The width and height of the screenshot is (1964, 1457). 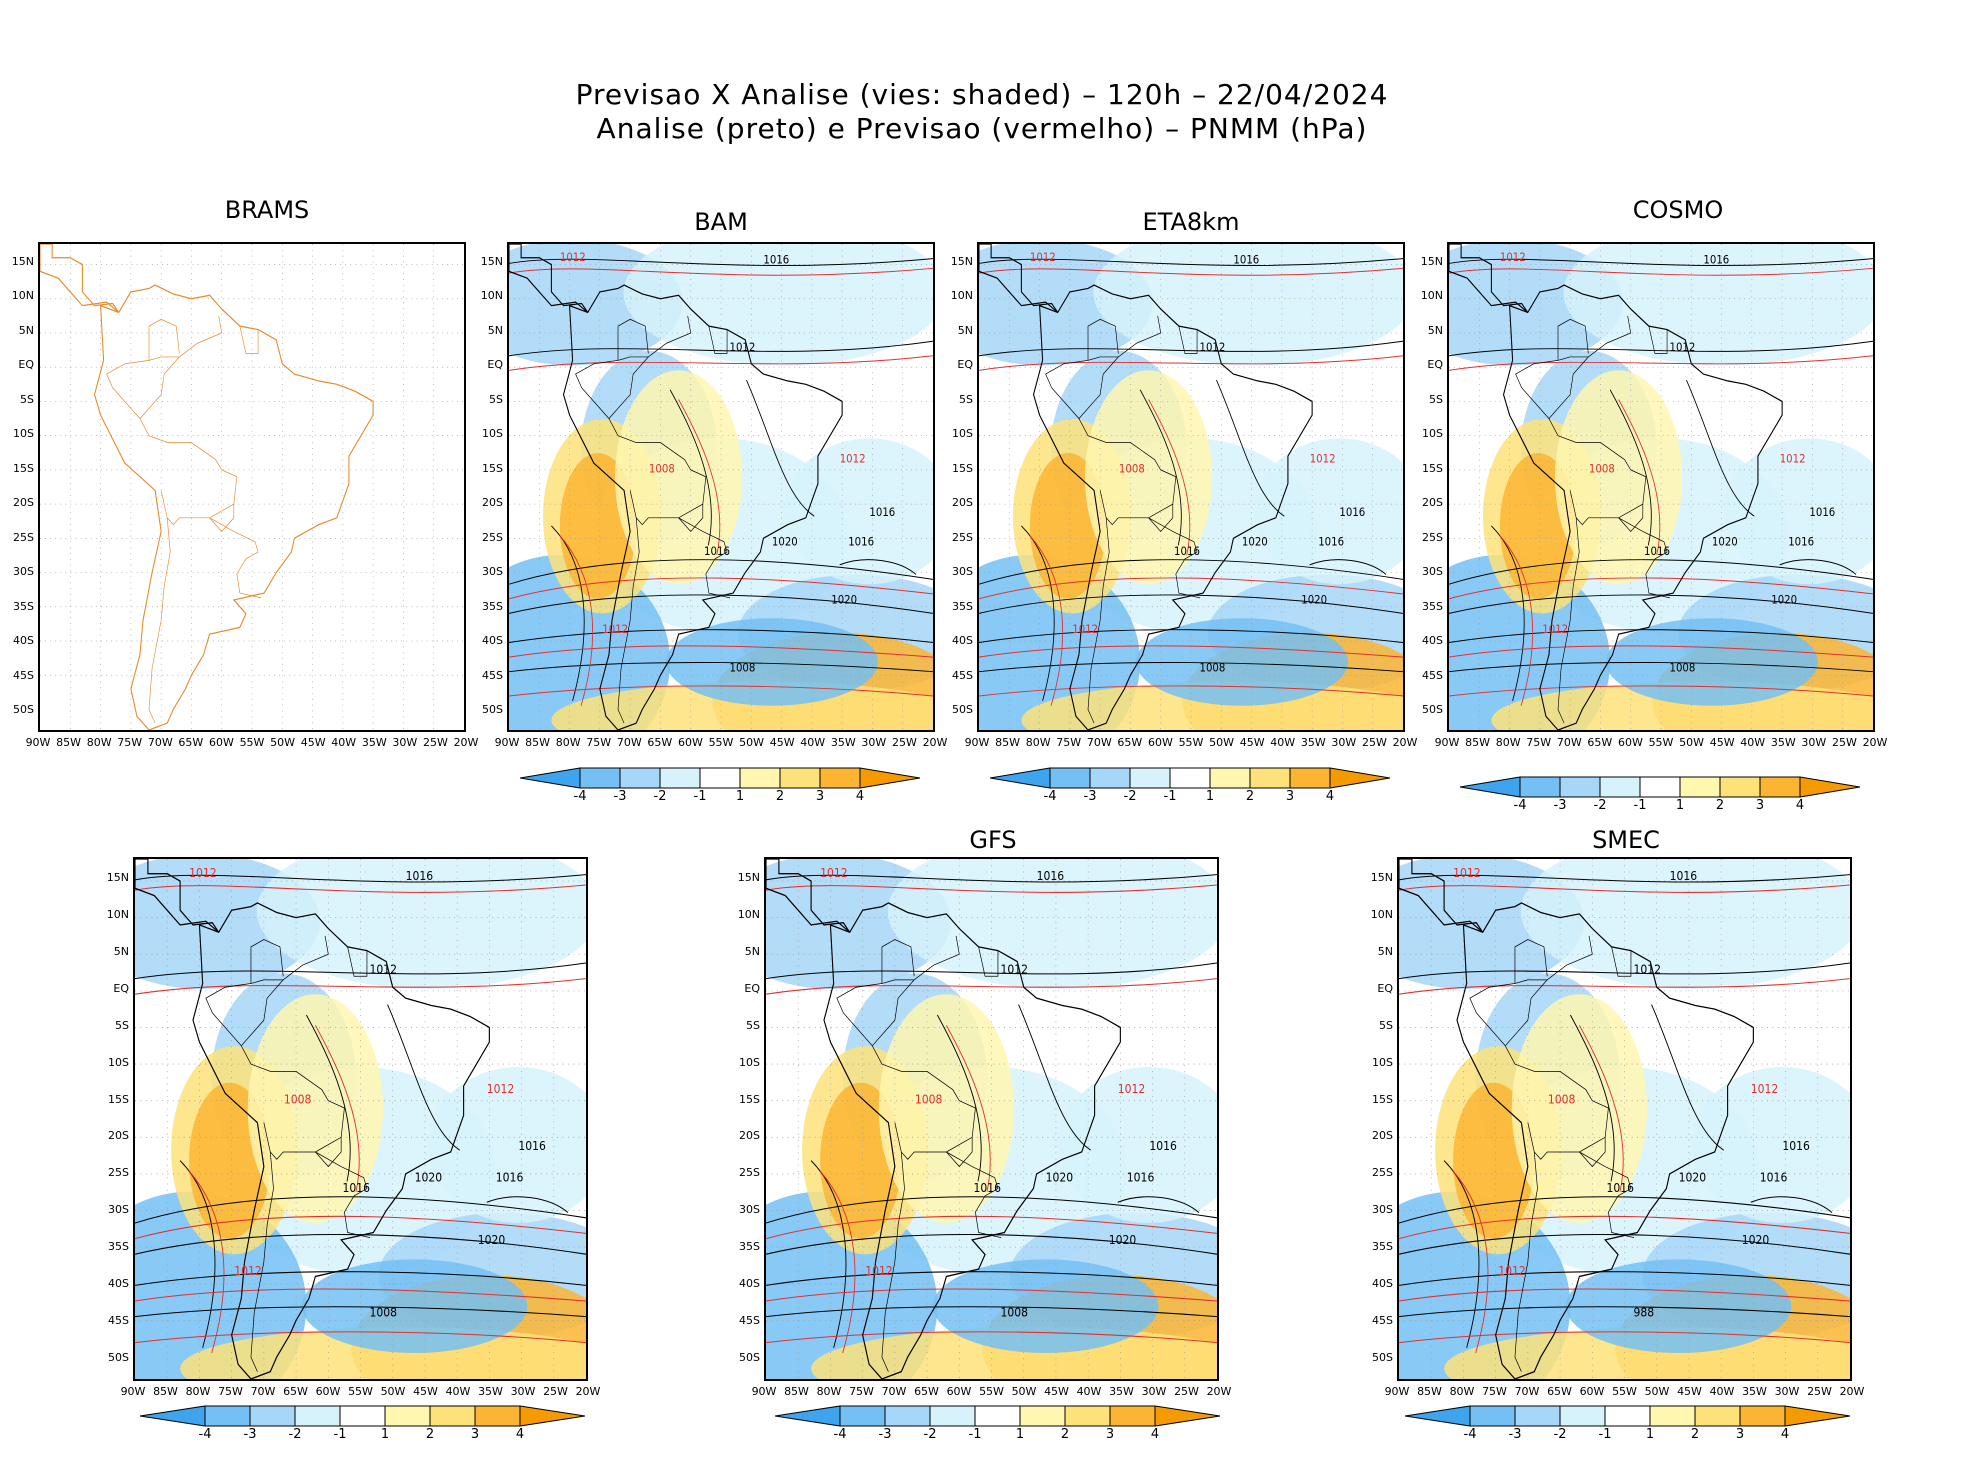 What do you see at coordinates (1386, 1025) in the screenshot?
I see `lat-tick-label: 5S` at bounding box center [1386, 1025].